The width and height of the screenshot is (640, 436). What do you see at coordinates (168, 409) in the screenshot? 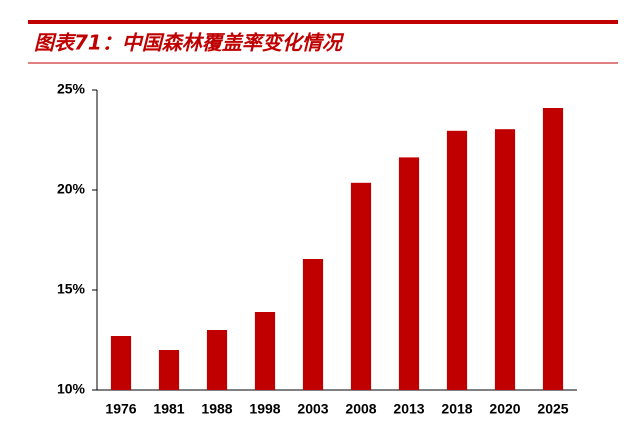
I see `x-tick-label: 1981` at bounding box center [168, 409].